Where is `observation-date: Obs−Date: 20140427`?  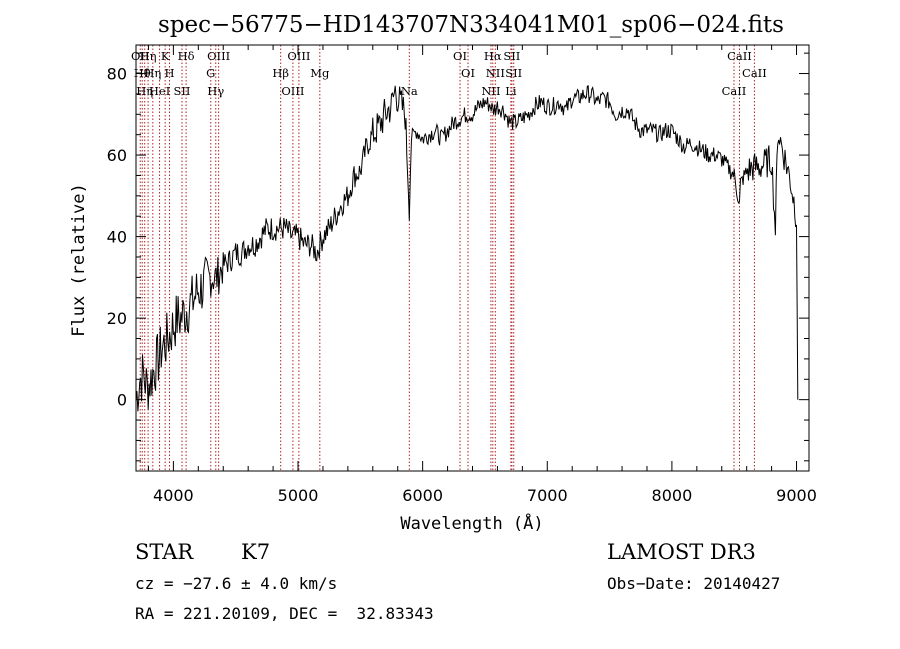 observation-date: Obs−Date: 20140427 is located at coordinates (694, 583).